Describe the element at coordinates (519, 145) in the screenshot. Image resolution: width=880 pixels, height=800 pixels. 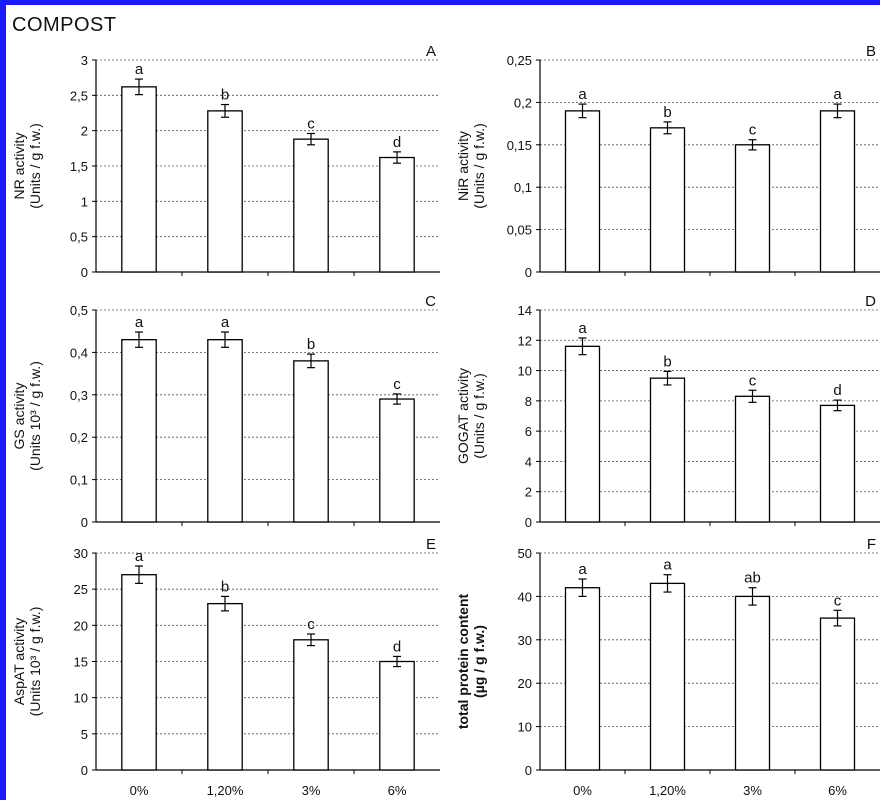
I see `y-tick-label: 0,15` at that location.